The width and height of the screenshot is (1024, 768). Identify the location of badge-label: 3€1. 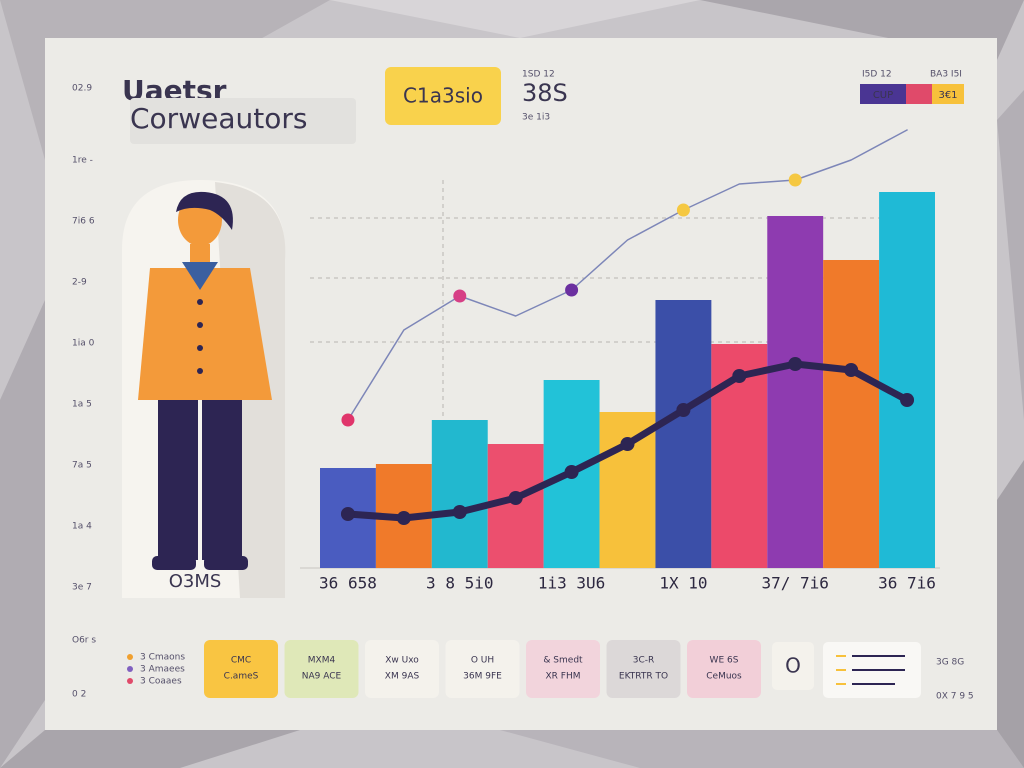
(947, 95).